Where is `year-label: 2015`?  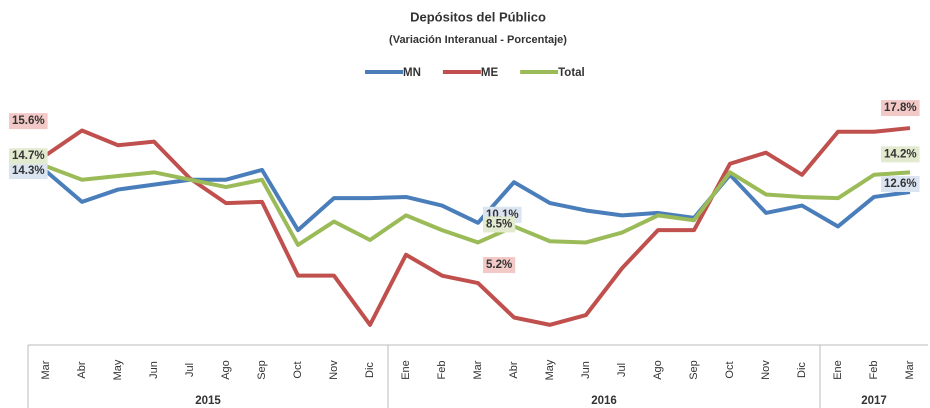
year-label: 2015 is located at coordinates (208, 401).